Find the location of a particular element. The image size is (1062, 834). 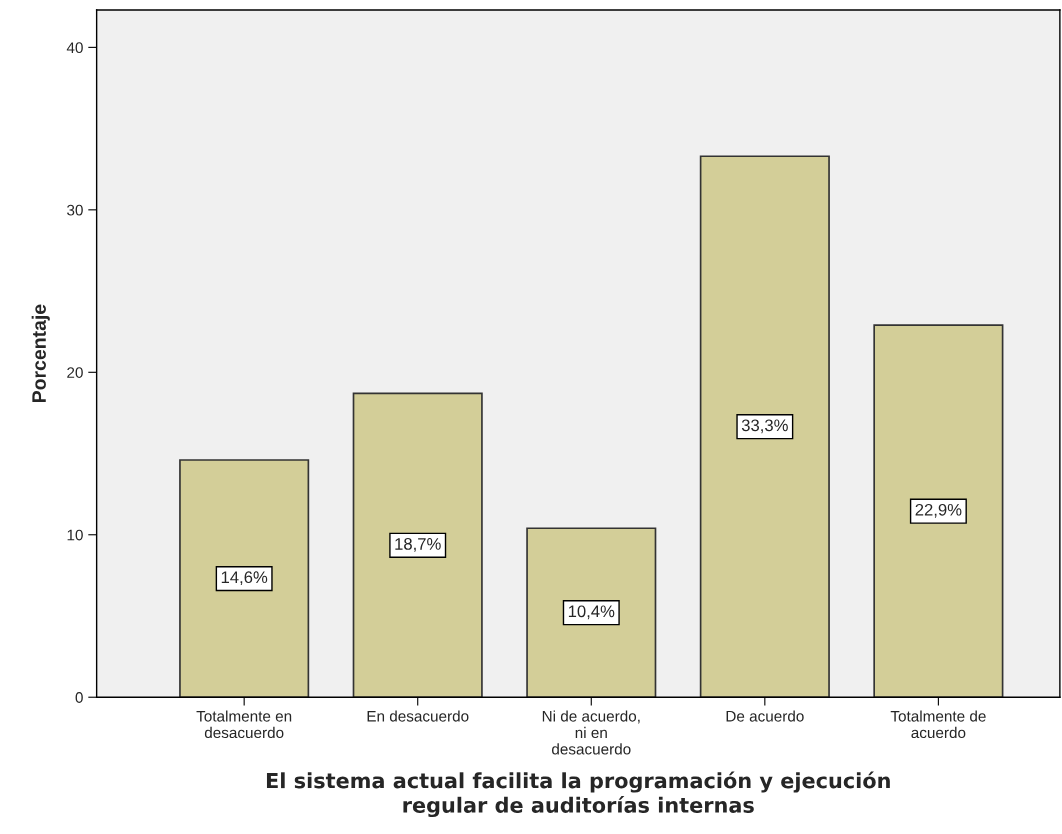

data-label: 14,6% is located at coordinates (244, 578).